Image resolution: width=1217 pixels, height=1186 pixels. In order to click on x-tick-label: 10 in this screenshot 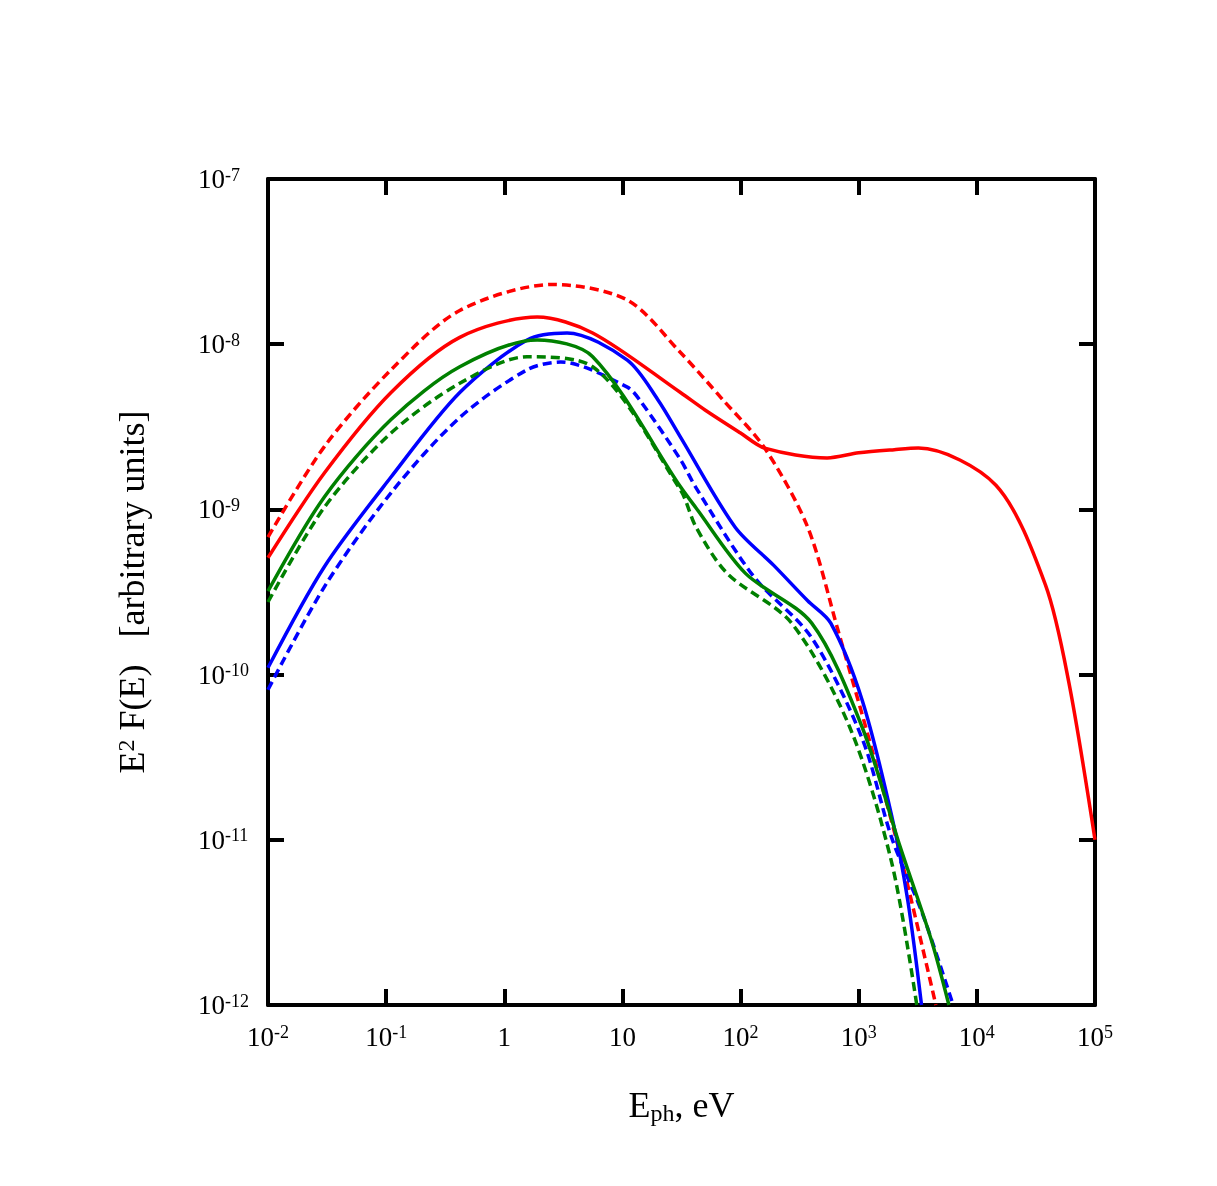, I will do `click(622, 1036)`.